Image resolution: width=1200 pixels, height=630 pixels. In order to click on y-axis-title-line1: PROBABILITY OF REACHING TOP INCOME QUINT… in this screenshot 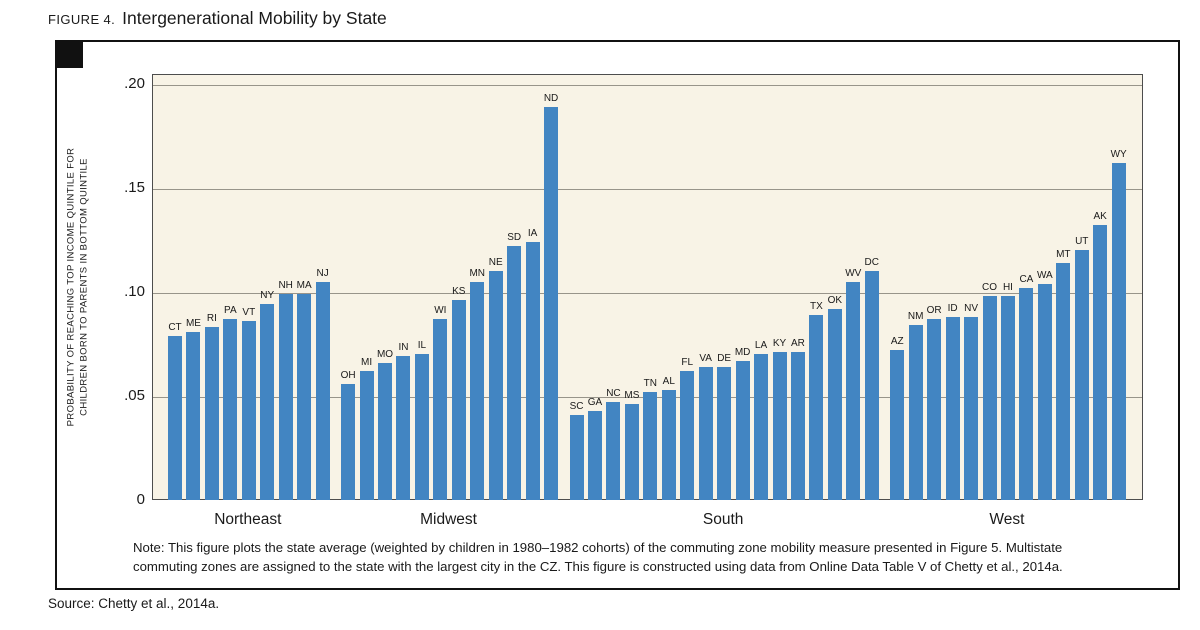, I will do `click(71, 287)`.